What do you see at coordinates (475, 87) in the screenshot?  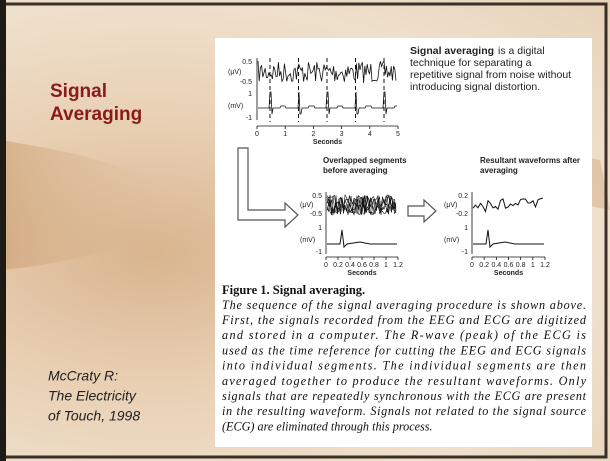 I see `intro-line: introducing signal distortion.` at bounding box center [475, 87].